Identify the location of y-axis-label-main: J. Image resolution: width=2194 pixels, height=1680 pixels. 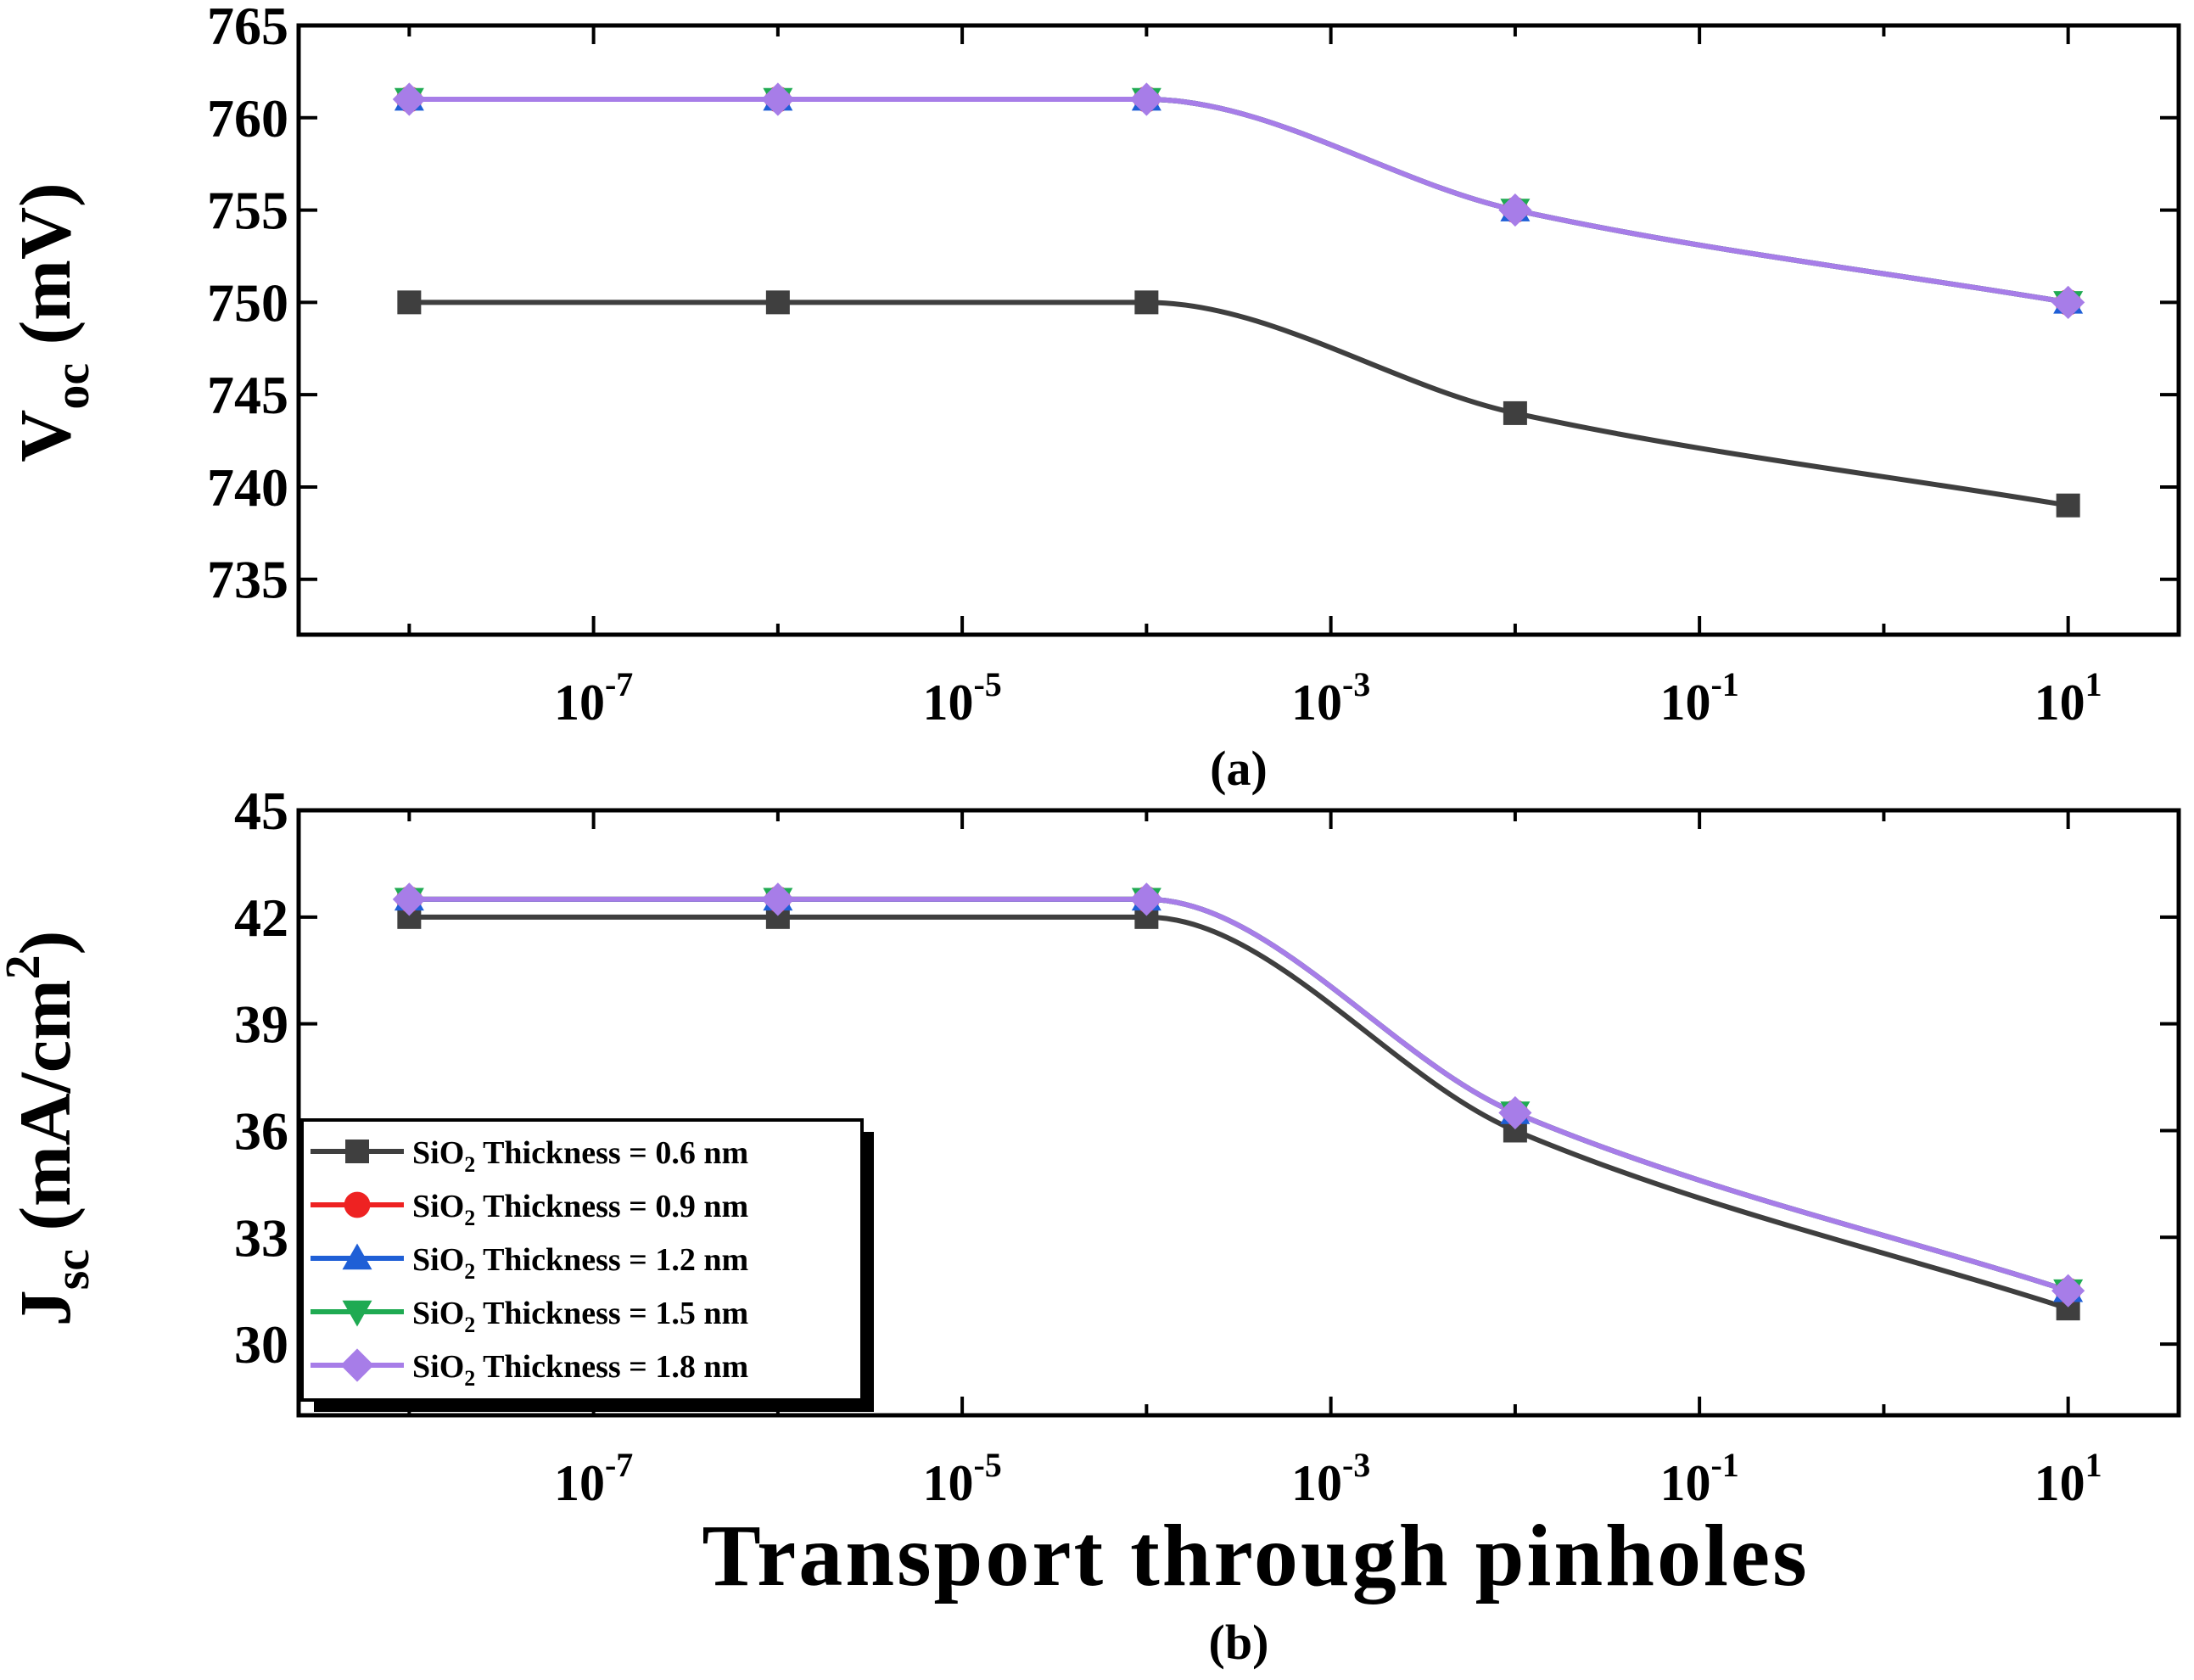
(45, 1308).